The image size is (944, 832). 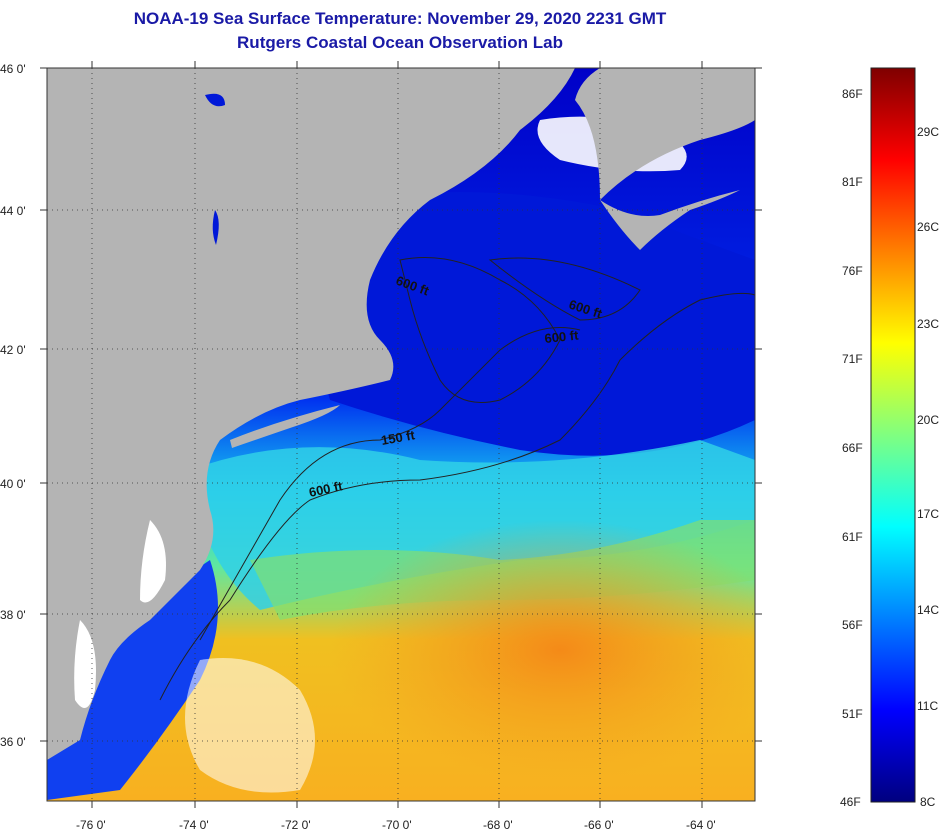 What do you see at coordinates (852, 448) in the screenshot?
I see `colorbar-f-label: 66F` at bounding box center [852, 448].